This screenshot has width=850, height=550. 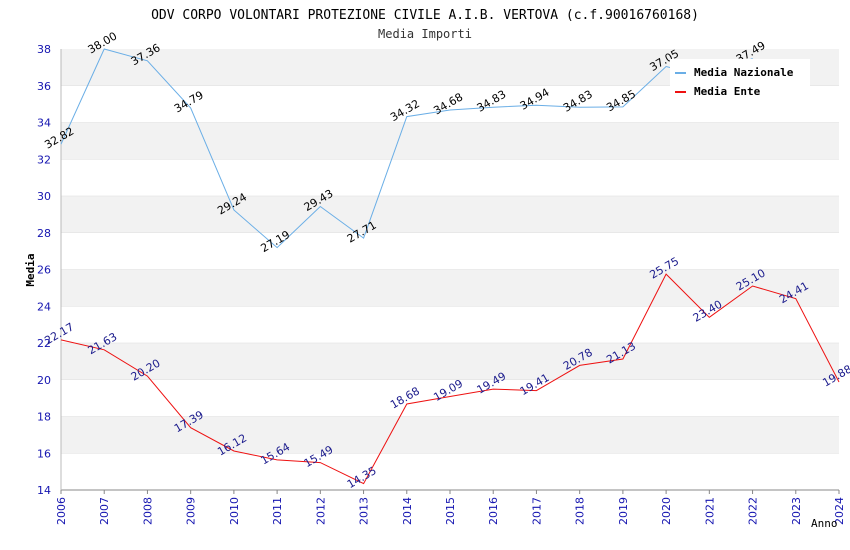 I want to click on data-label: 34.32, so click(x=405, y=110).